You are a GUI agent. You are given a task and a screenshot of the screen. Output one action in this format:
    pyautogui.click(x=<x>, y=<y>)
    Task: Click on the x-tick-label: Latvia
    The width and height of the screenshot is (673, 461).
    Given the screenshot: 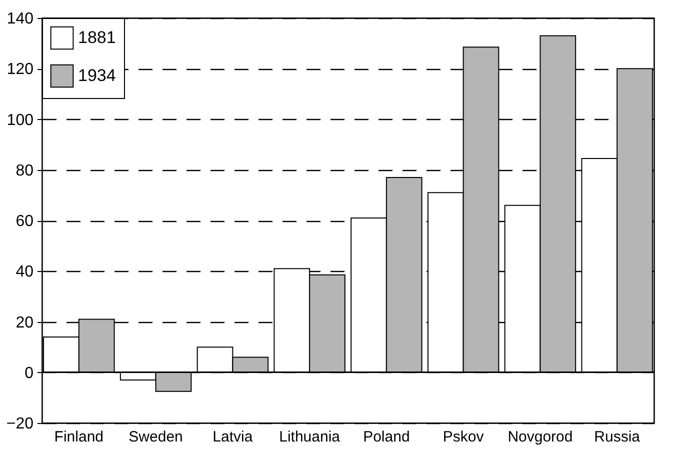 What is the action you would take?
    pyautogui.click(x=233, y=437)
    